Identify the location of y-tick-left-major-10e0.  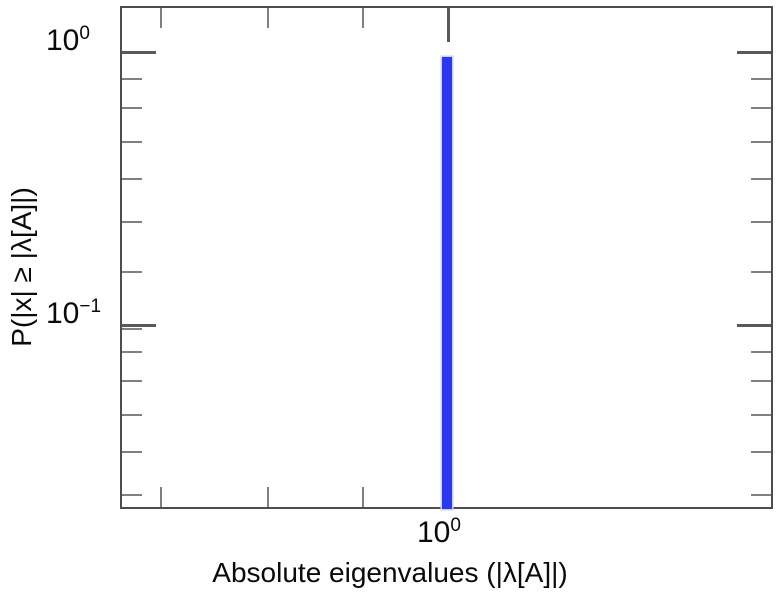
(139, 52).